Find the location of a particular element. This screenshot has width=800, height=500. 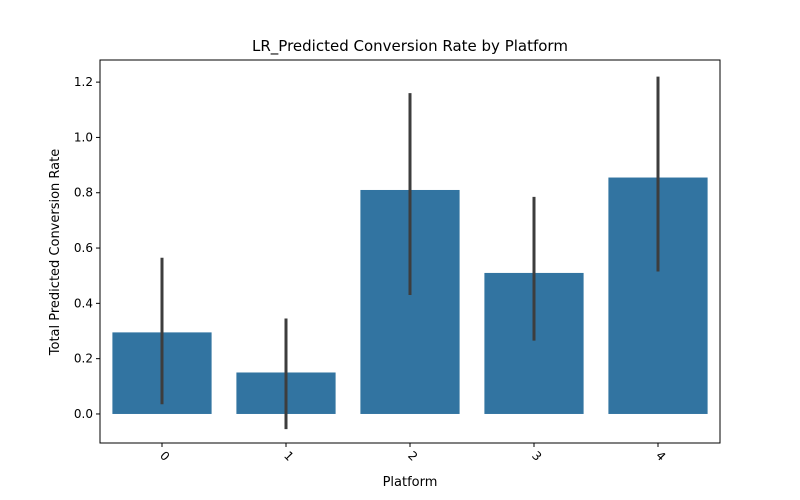

x-tick-label: 0 is located at coordinates (164, 456).